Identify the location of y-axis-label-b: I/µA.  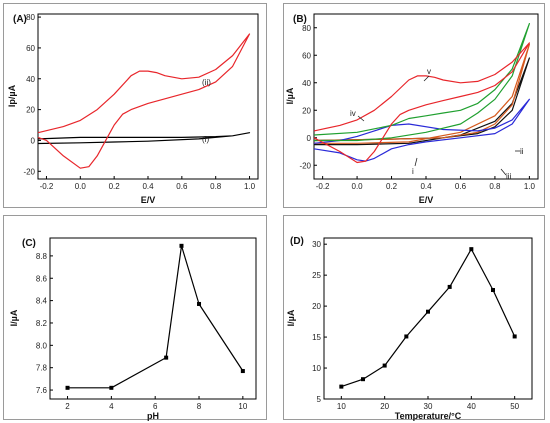
(290, 95).